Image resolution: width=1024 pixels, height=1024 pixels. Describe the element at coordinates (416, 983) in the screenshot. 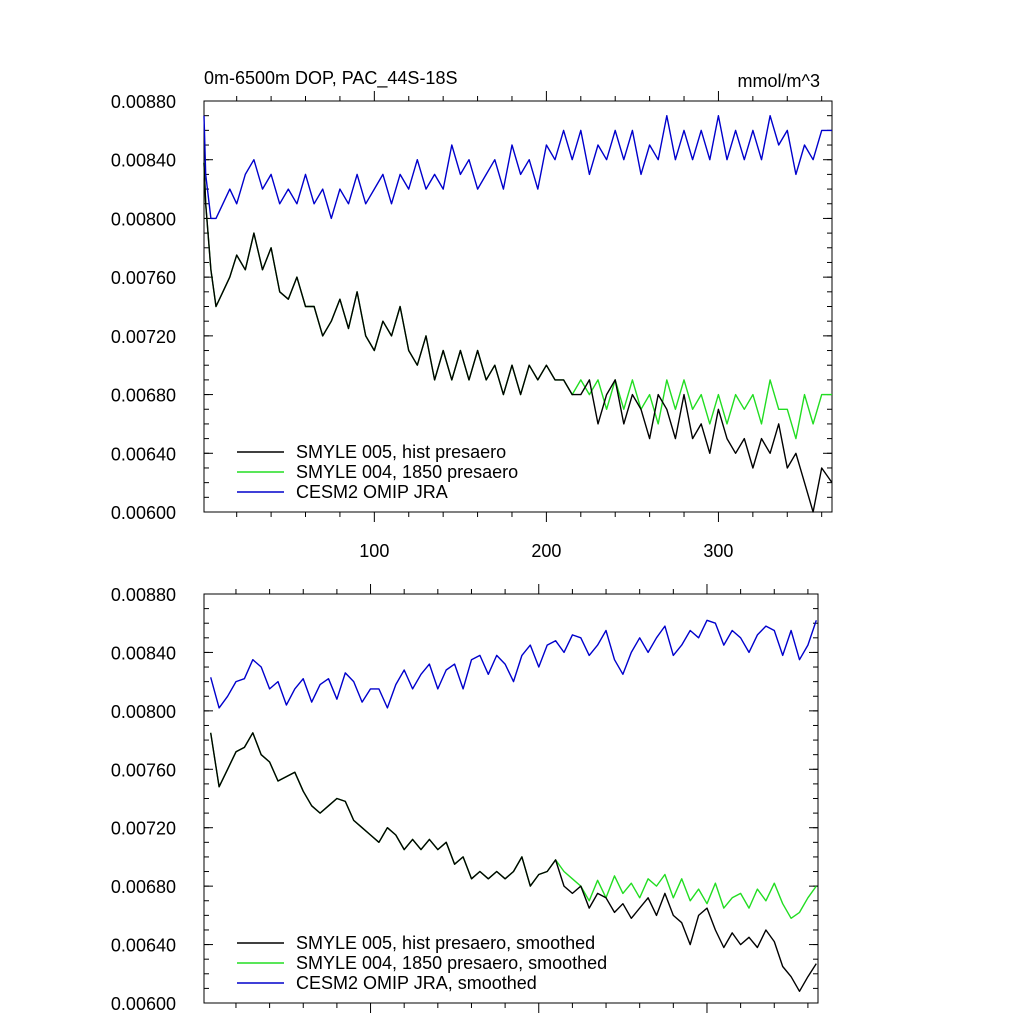

I see `legend-label-2: CESM2 OMIP JRA, smoothed` at that location.